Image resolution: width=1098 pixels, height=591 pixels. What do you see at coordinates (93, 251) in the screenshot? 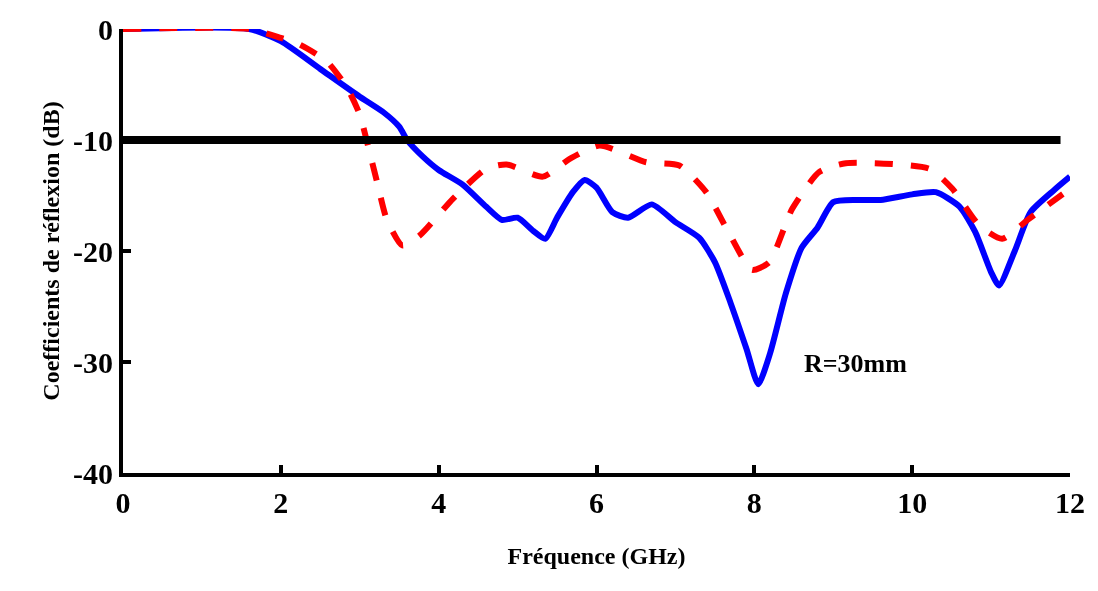
I see `y-tick-label: -20` at bounding box center [93, 251].